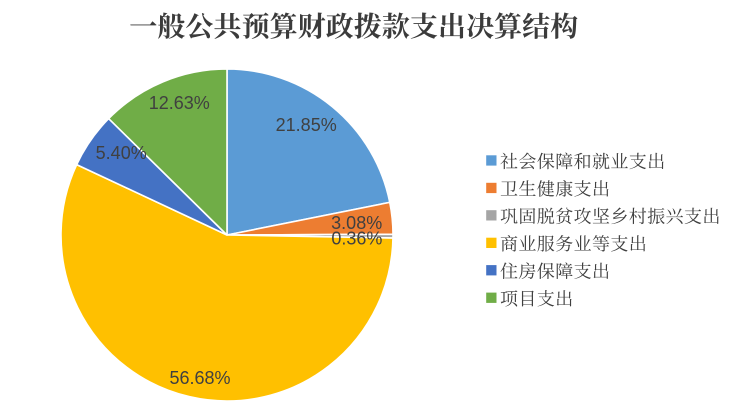 Image resolution: width=731 pixels, height=413 pixels. What do you see at coordinates (356, 239) in the screenshot?
I see `svg-text: 0.36%` at bounding box center [356, 239].